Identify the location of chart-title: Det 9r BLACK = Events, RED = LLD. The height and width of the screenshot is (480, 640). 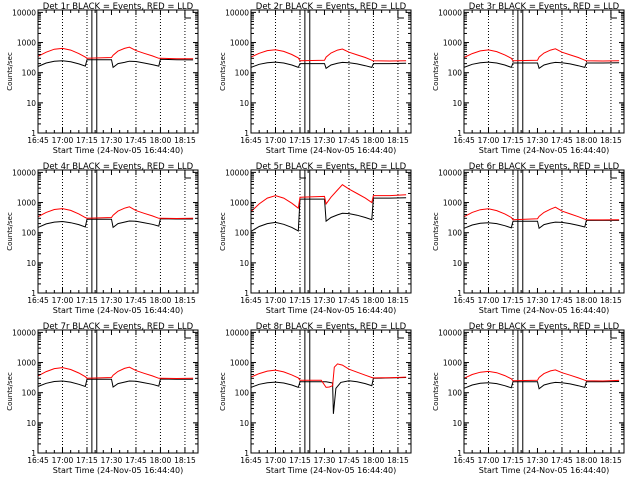
(544, 327).